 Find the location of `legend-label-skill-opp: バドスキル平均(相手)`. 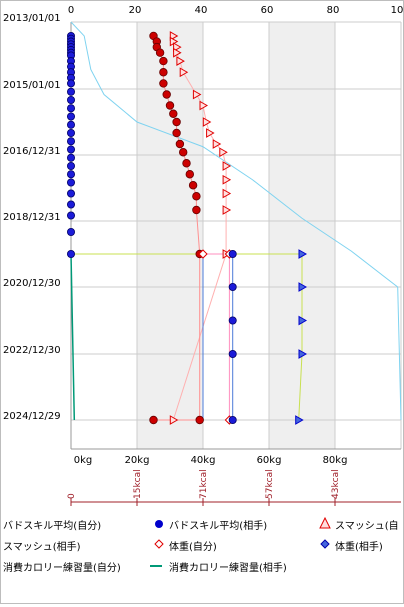

legend-label-skill-opp: バドスキル平均(相手) is located at coordinates (218, 526).